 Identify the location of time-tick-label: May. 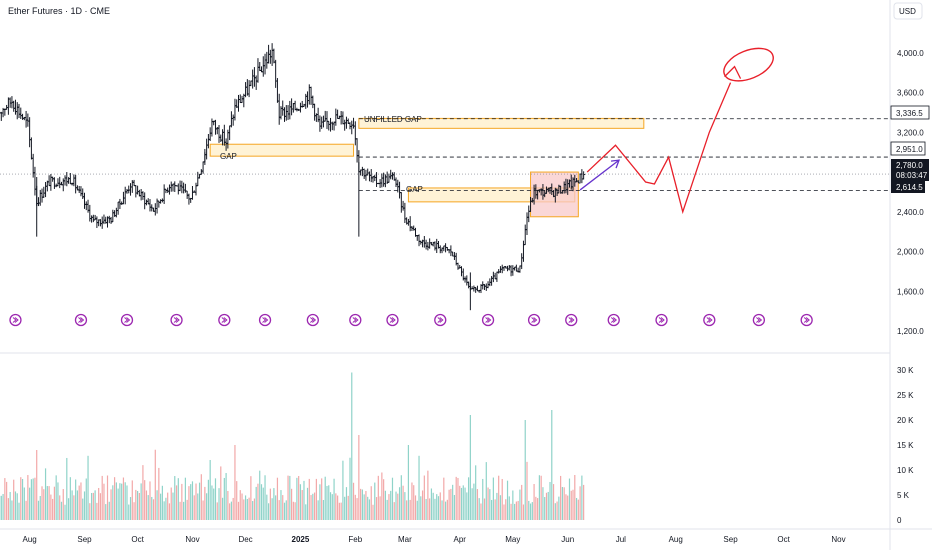
(512, 539).